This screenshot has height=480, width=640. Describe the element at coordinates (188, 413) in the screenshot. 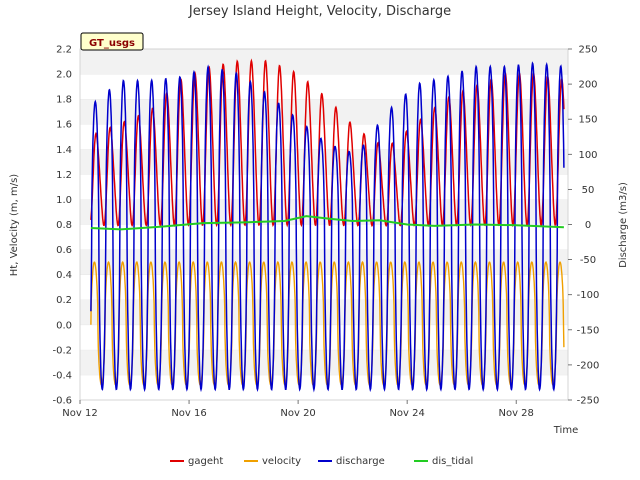

I see `x-tick-label: Nov 16` at that location.